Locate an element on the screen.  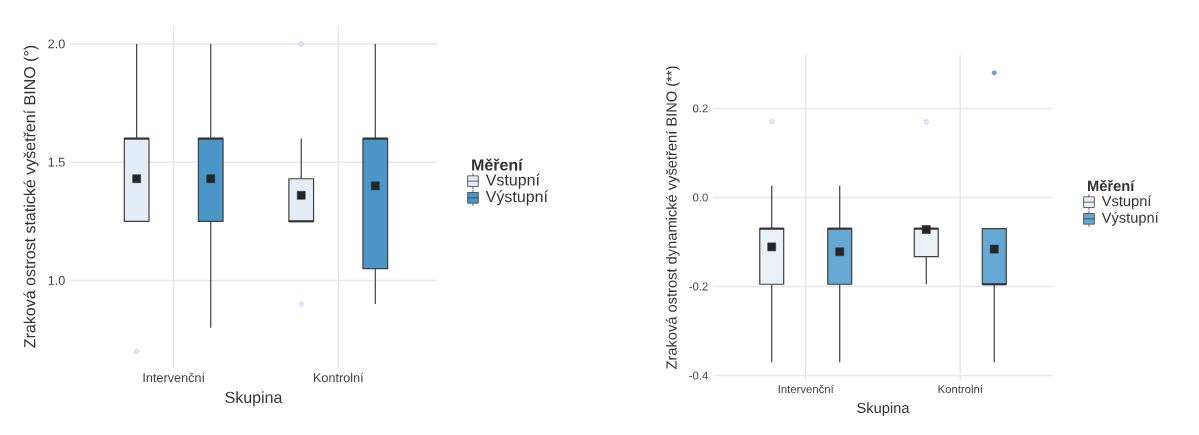
y-axis-title: Zraková ostrost statické vyšetření BINO (°) is located at coordinates (31, 196).